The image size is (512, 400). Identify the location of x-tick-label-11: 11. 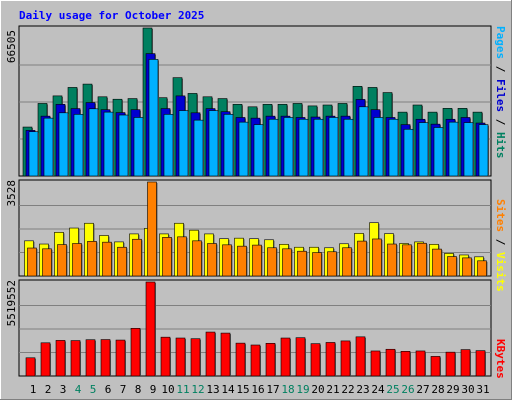
(182, 389).